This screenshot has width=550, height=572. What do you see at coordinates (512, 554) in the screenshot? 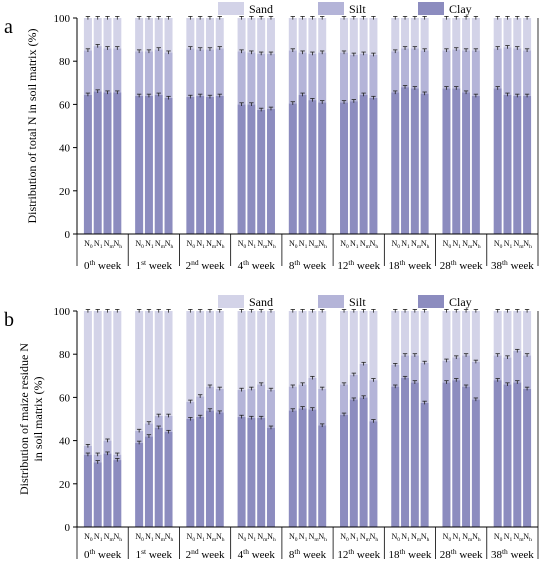
I see `week-label: 38th week` at bounding box center [512, 554].